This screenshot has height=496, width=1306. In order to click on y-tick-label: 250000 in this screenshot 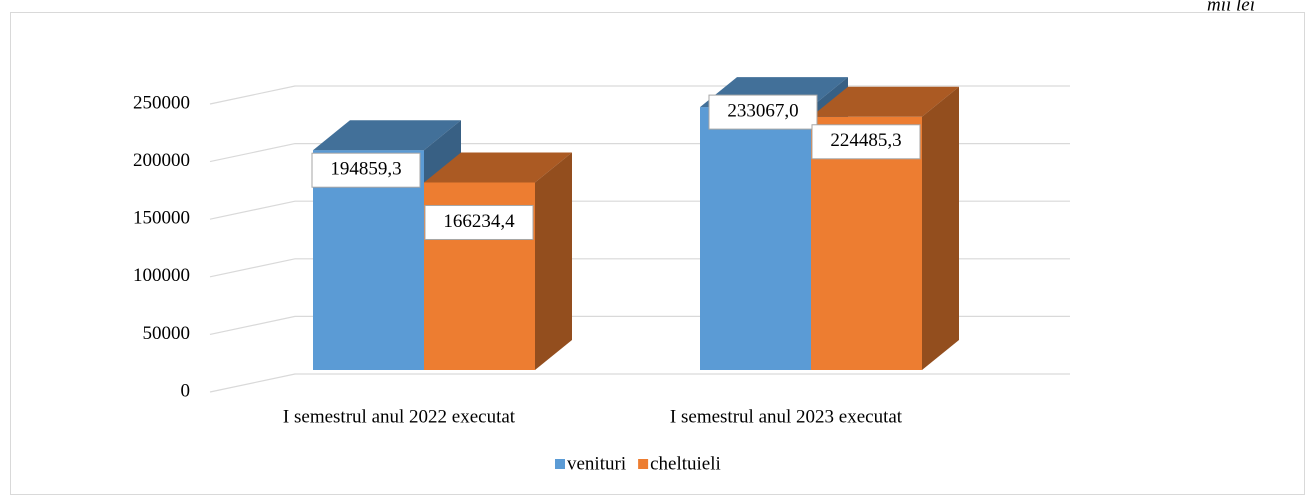, I will do `click(161, 102)`.